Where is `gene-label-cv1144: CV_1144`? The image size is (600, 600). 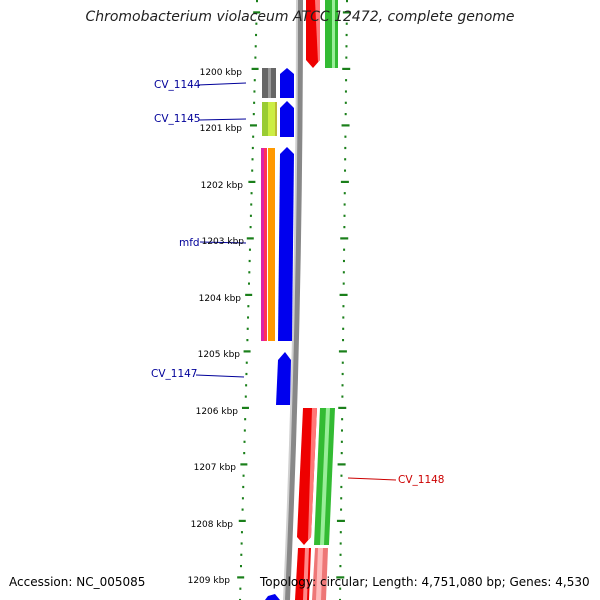 gene-label-cv1144: CV_1144 is located at coordinates (177, 85).